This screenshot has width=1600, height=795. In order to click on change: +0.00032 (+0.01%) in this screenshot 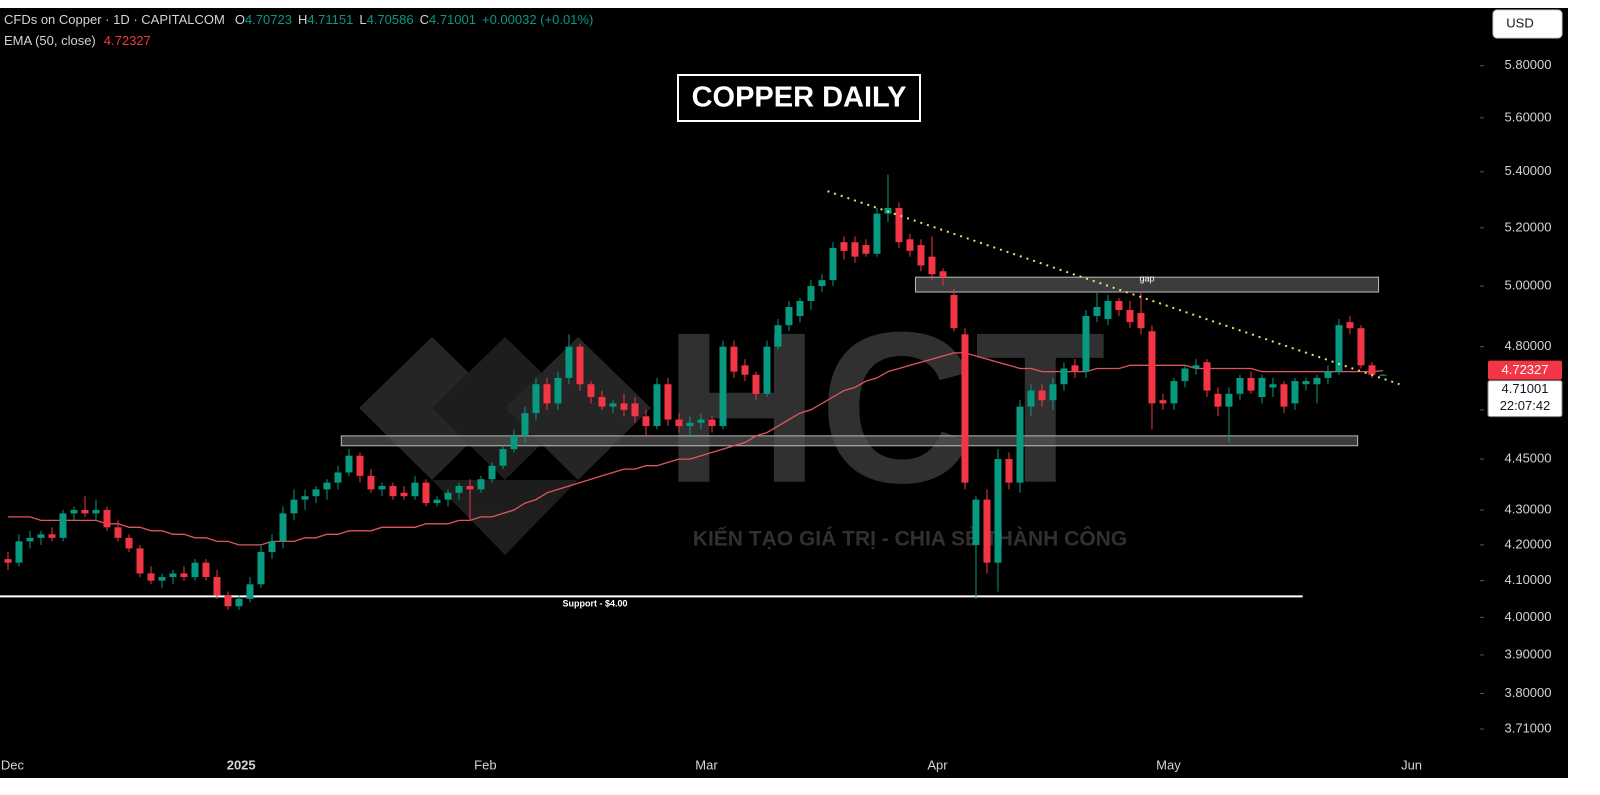, I will do `click(537, 19)`.